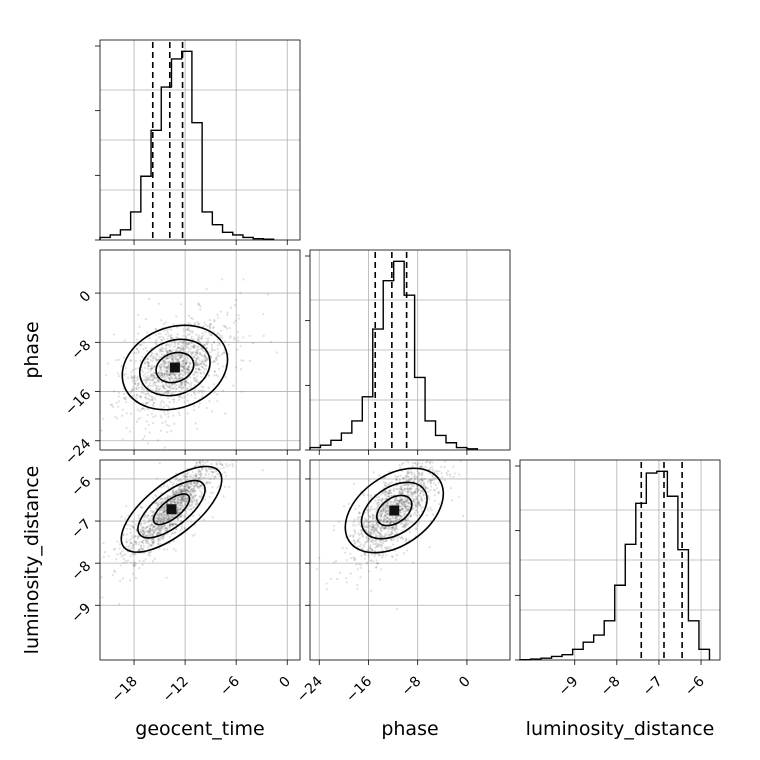  I want to click on grid-lines, so click(410, 560).